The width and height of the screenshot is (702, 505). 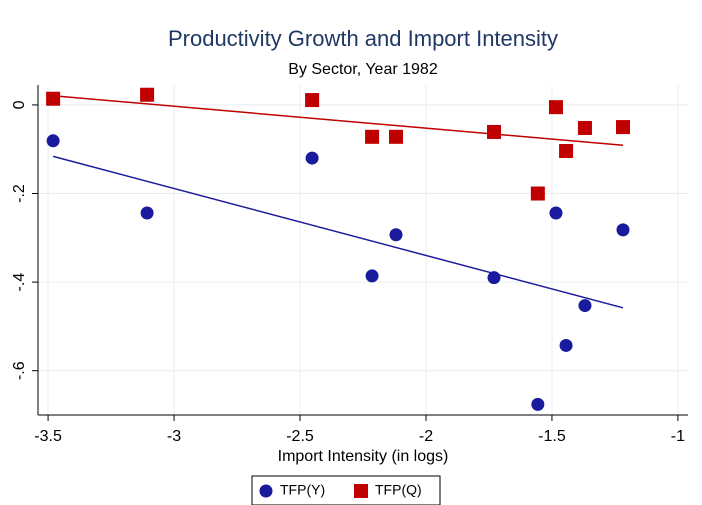 I want to click on x-axis-label: Import Intensity (in logs), so click(x=363, y=456).